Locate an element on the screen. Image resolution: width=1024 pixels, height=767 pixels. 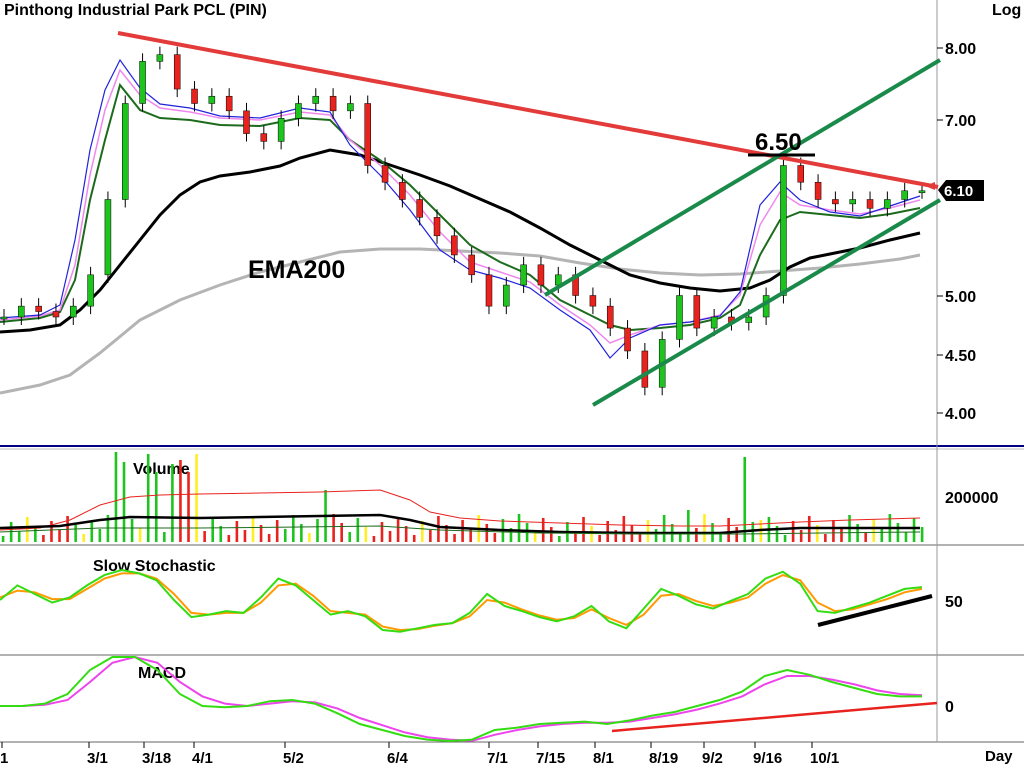
channel-upper-line is located at coordinates (742, 177).